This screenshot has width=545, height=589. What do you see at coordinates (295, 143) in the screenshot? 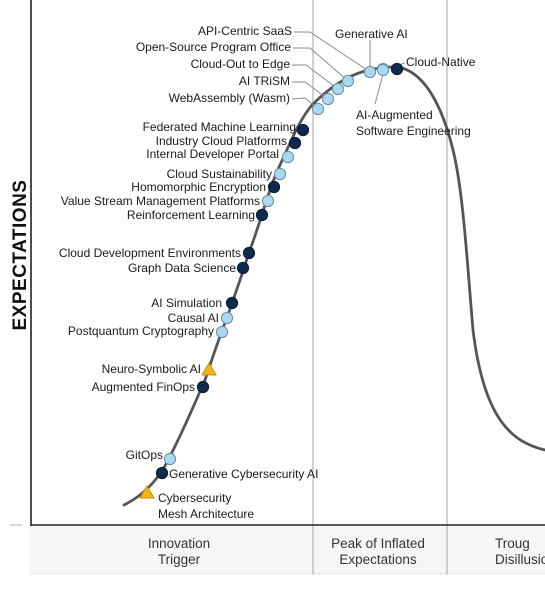
I see `industry-cloud-platforms-marker` at bounding box center [295, 143].